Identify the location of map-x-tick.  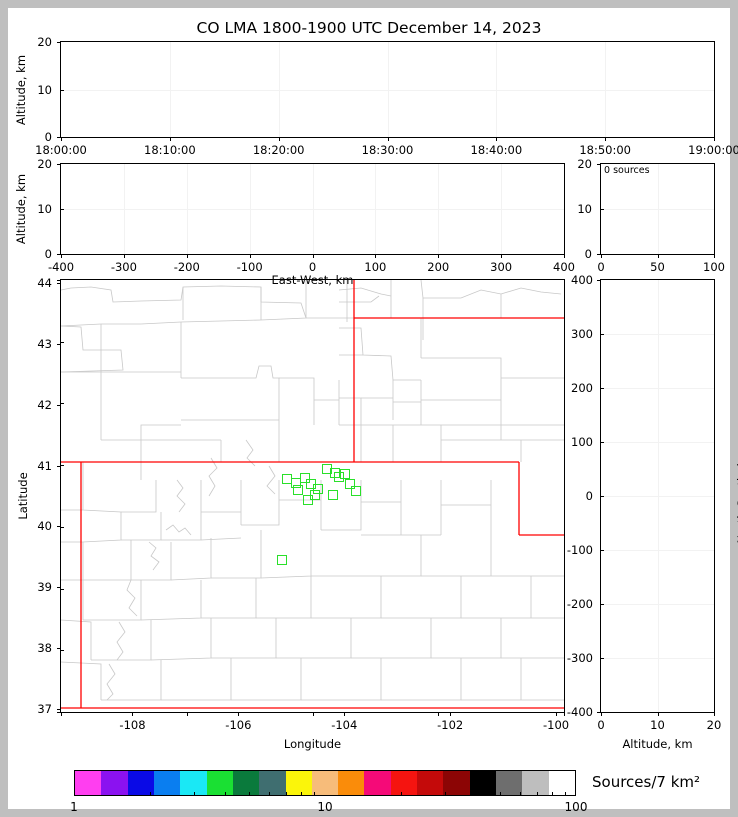
(557, 714).